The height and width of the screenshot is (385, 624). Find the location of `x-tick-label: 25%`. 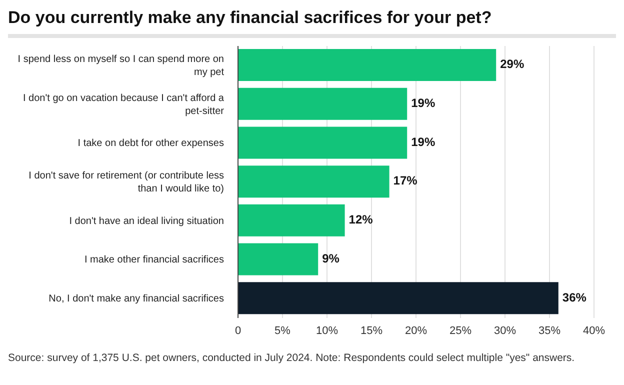

x-tick-label: 25% is located at coordinates (460, 330).